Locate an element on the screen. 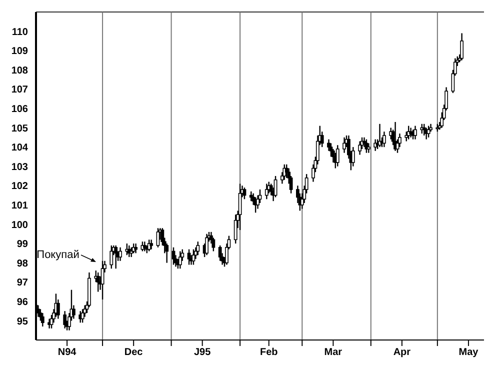  y-tick-label: 104 is located at coordinates (19, 148).